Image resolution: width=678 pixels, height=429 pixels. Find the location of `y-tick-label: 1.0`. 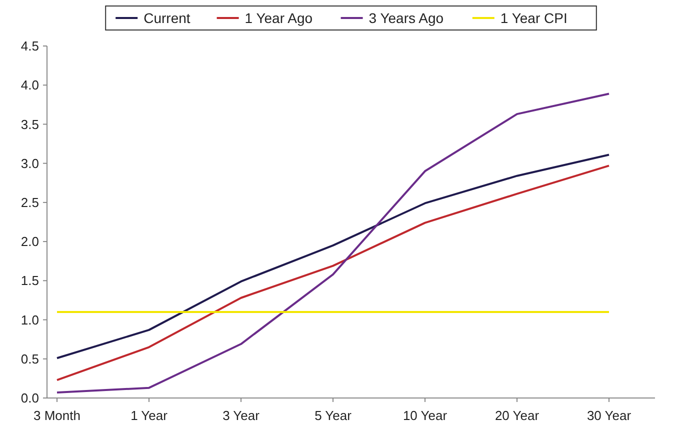

y-tick-label: 1.0 is located at coordinates (29, 320).